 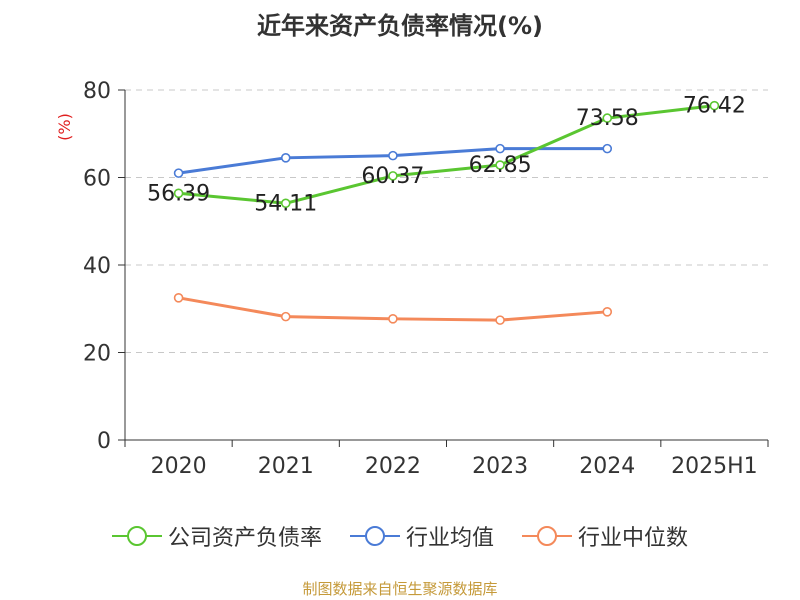 I want to click on y-tick-label: 40, so click(x=97, y=266).